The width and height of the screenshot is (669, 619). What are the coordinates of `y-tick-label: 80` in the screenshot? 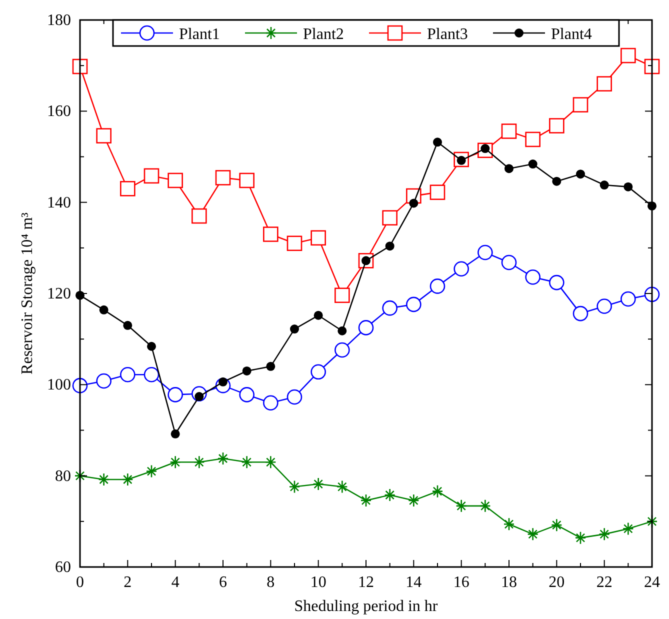 It's located at (63, 476).